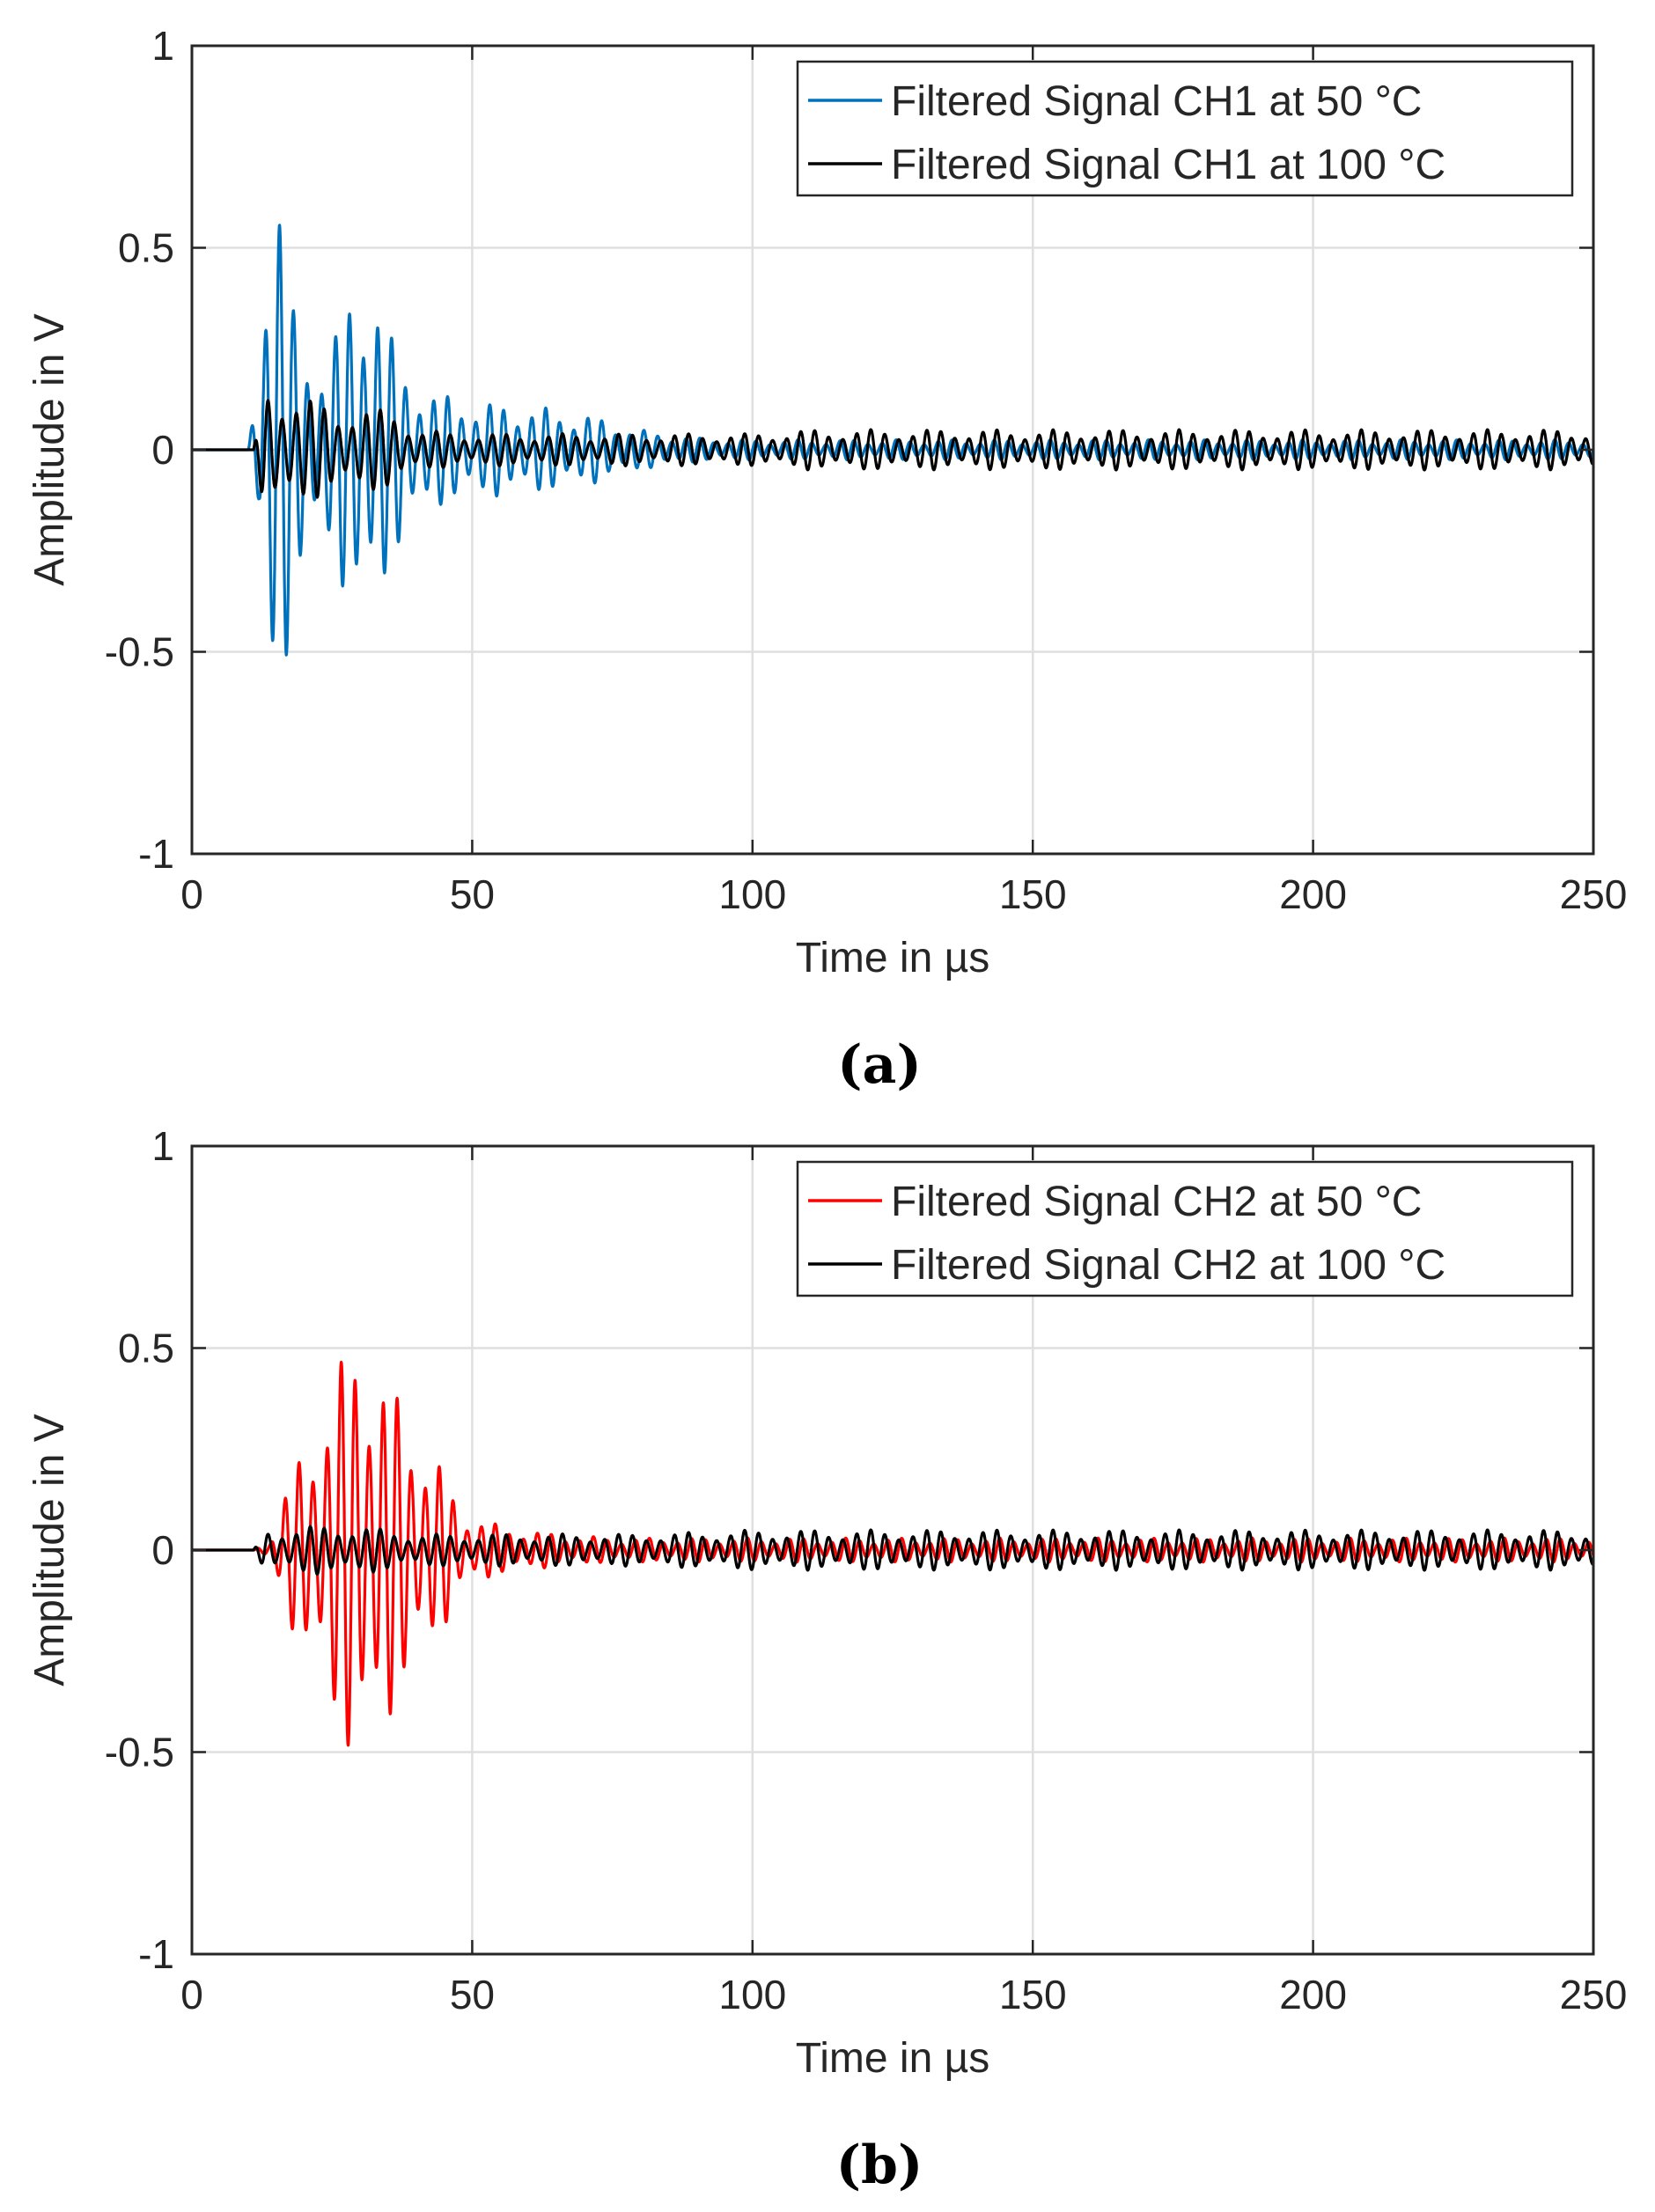  I want to click on legend-entry-label: Filtered Signal CH2 at 100 °C, so click(1168, 1266).